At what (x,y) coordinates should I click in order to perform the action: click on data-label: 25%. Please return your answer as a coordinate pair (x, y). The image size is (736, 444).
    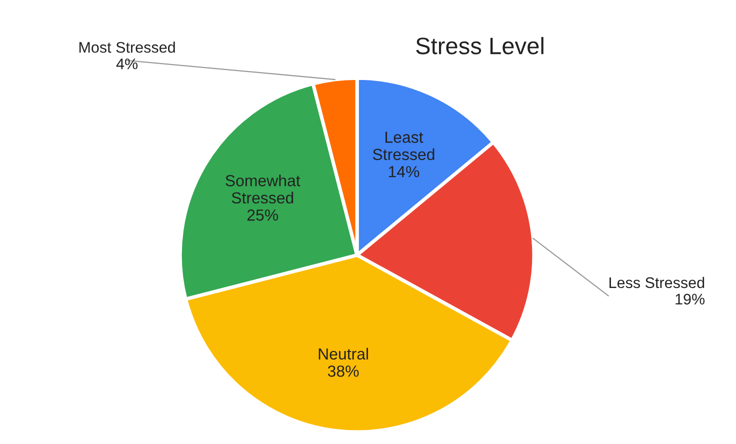
    Looking at the image, I should click on (262, 215).